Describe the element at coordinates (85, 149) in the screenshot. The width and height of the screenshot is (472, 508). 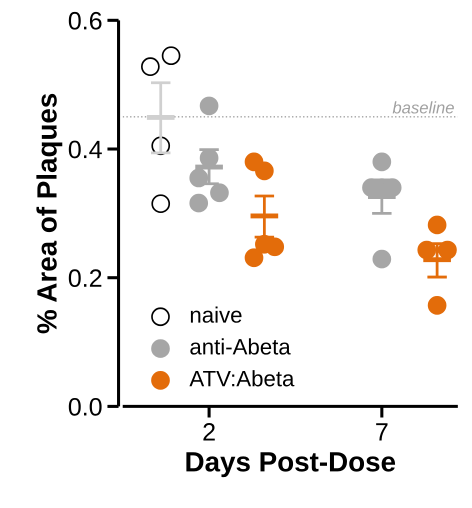
I see `y-tick-label: 0.4` at that location.